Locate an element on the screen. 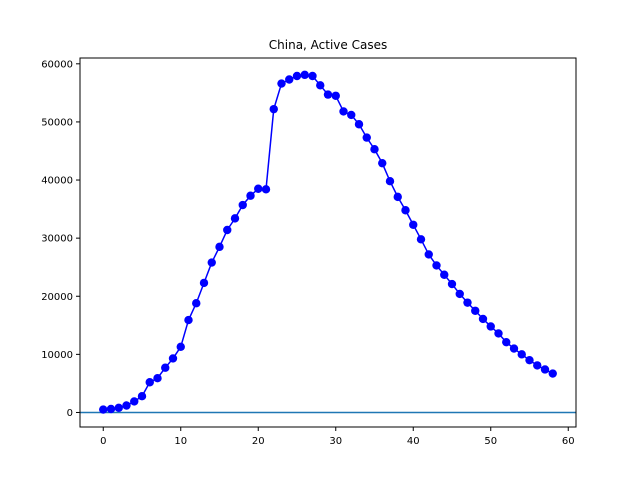 The image size is (640, 480). y-tick-label: 0 is located at coordinates (70, 413).